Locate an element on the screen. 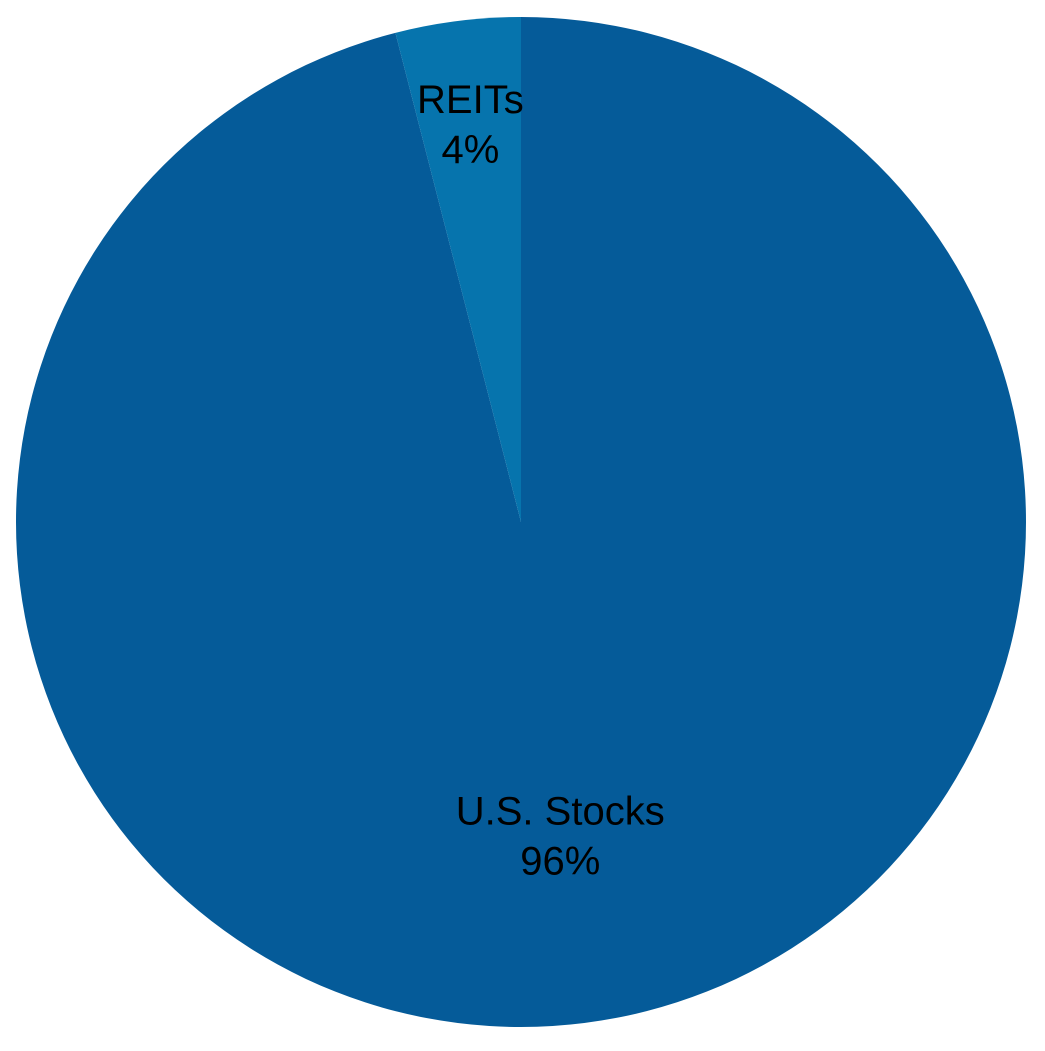  pie-label-reits: REITs 4% is located at coordinates (470, 125).